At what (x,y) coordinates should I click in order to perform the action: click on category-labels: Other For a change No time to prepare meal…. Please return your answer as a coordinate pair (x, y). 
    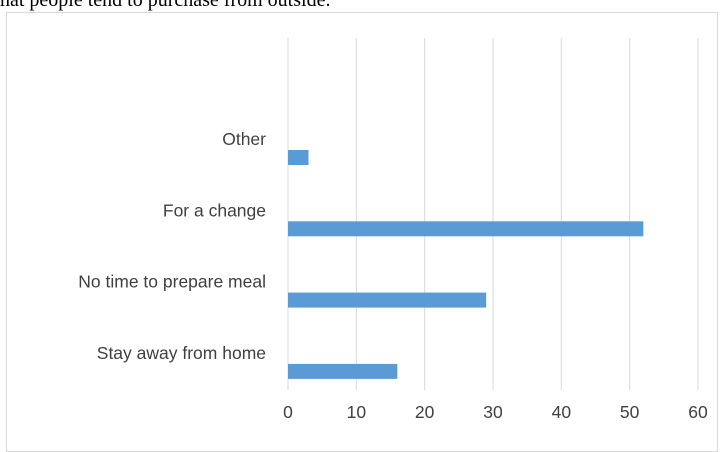
    Looking at the image, I should click on (172, 246).